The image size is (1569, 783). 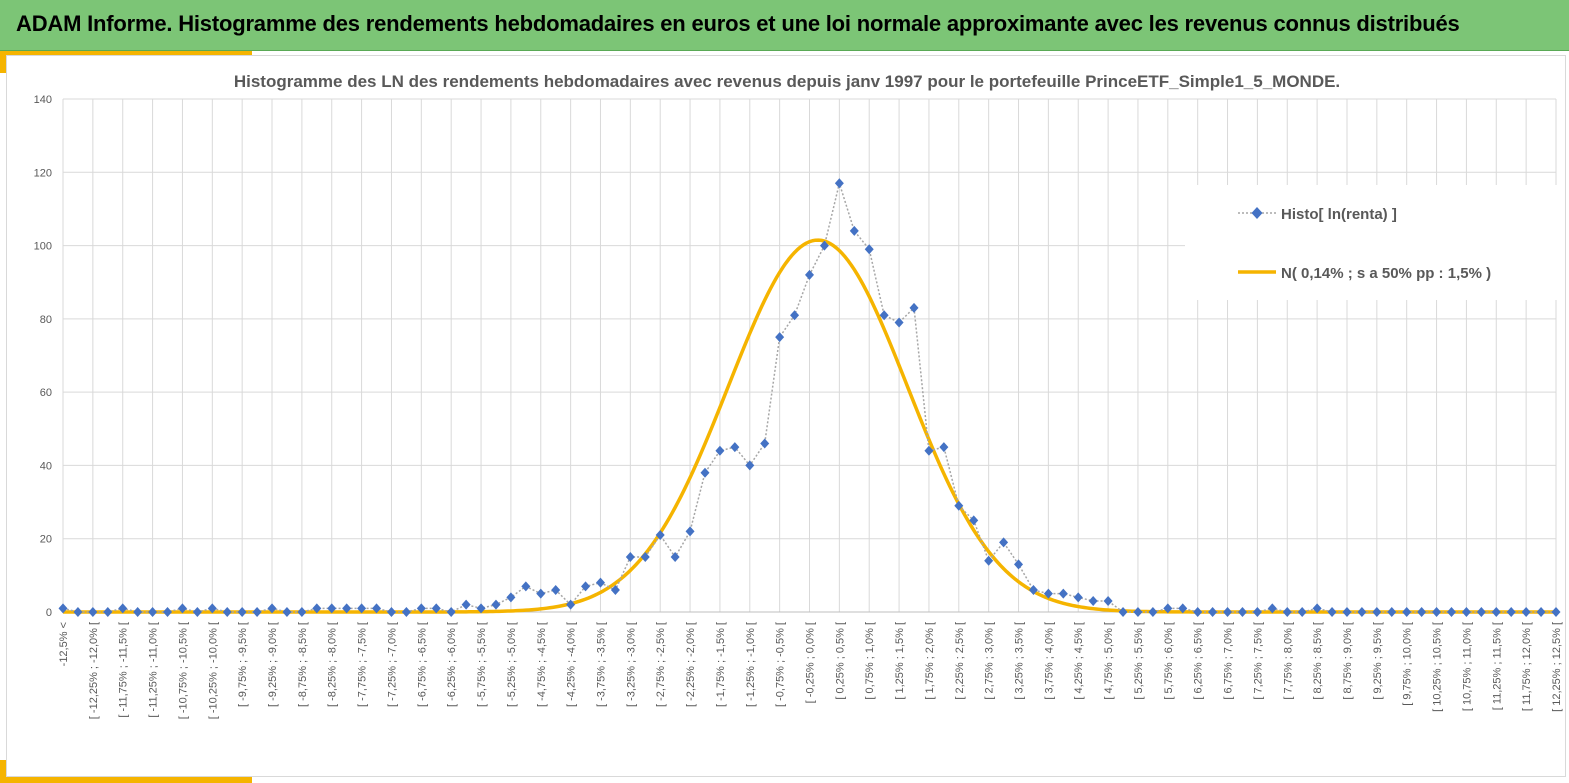 What do you see at coordinates (1408, 664) in the screenshot?
I see `x-tick-label: [ 9,75% ; 10,0% [` at bounding box center [1408, 664].